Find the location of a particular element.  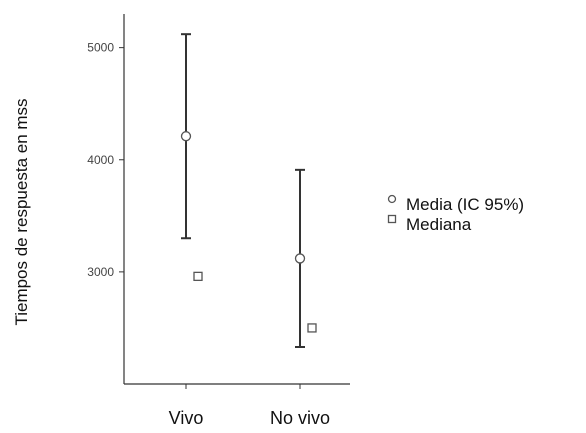

y-axis-title: Tiempos de respuesta en mss is located at coordinates (21, 211).